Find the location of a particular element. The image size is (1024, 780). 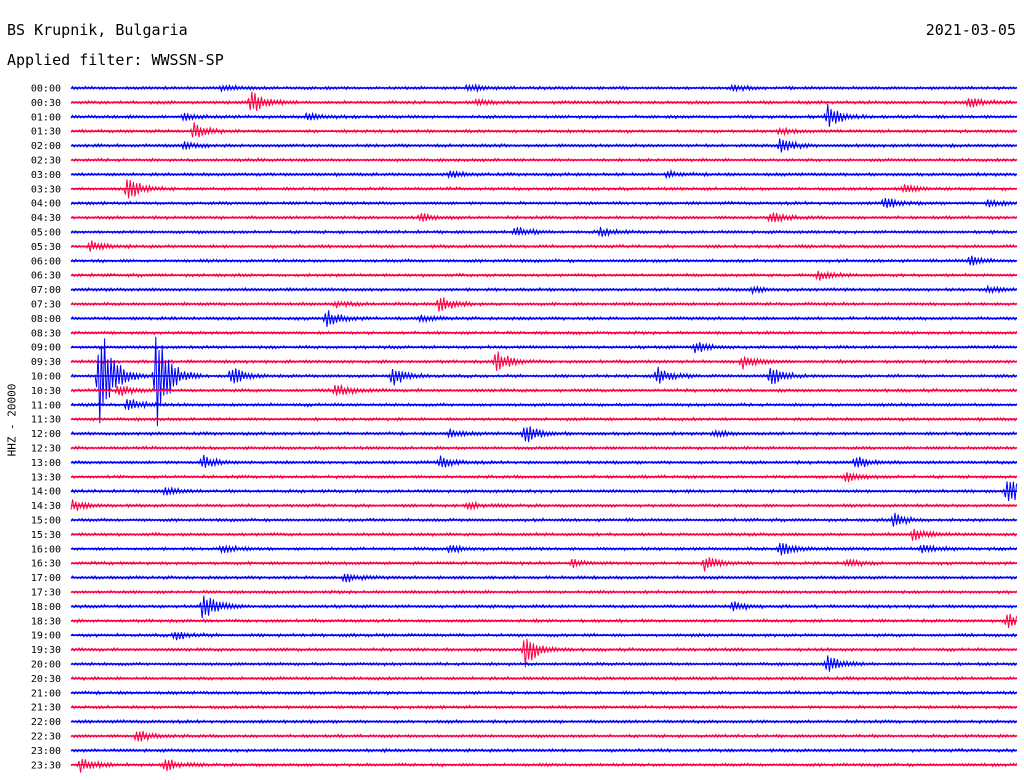

time-tick-label: 10:00 is located at coordinates (46, 377).